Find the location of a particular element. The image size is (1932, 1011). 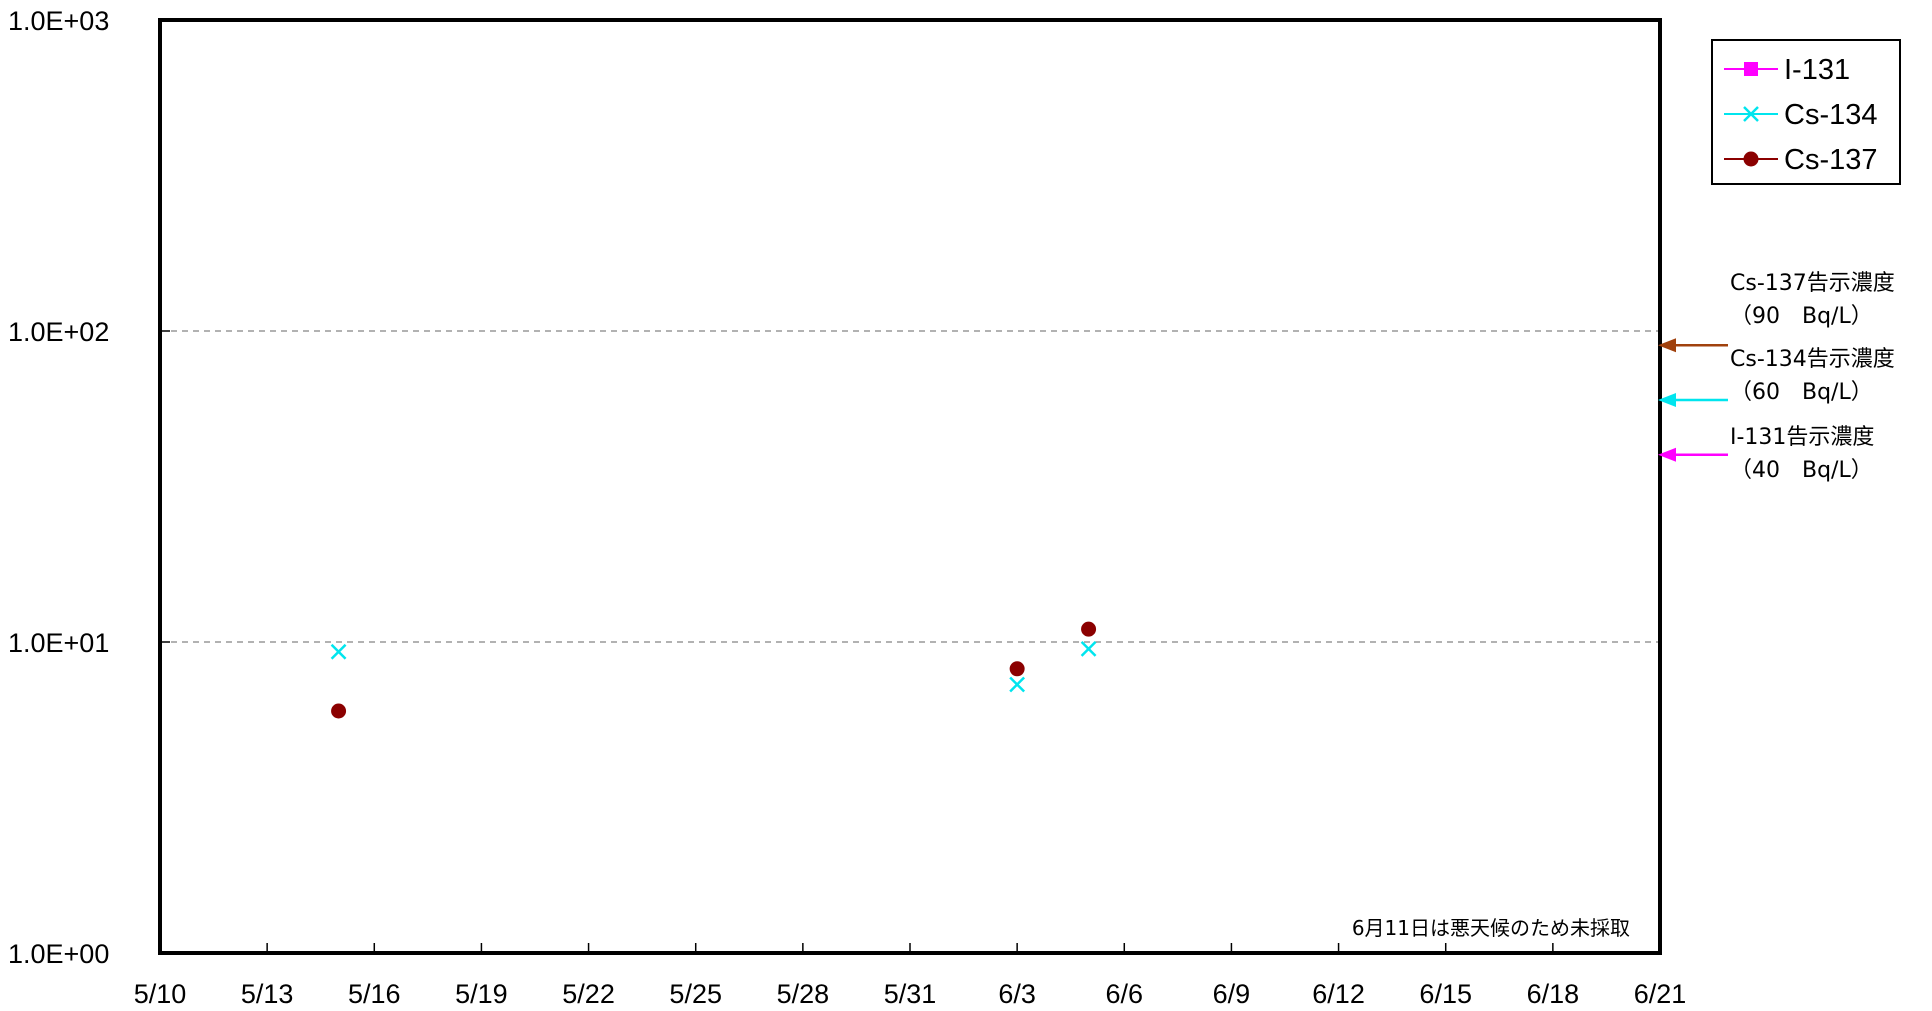

x-tick-label: 5/16 is located at coordinates (374, 994).